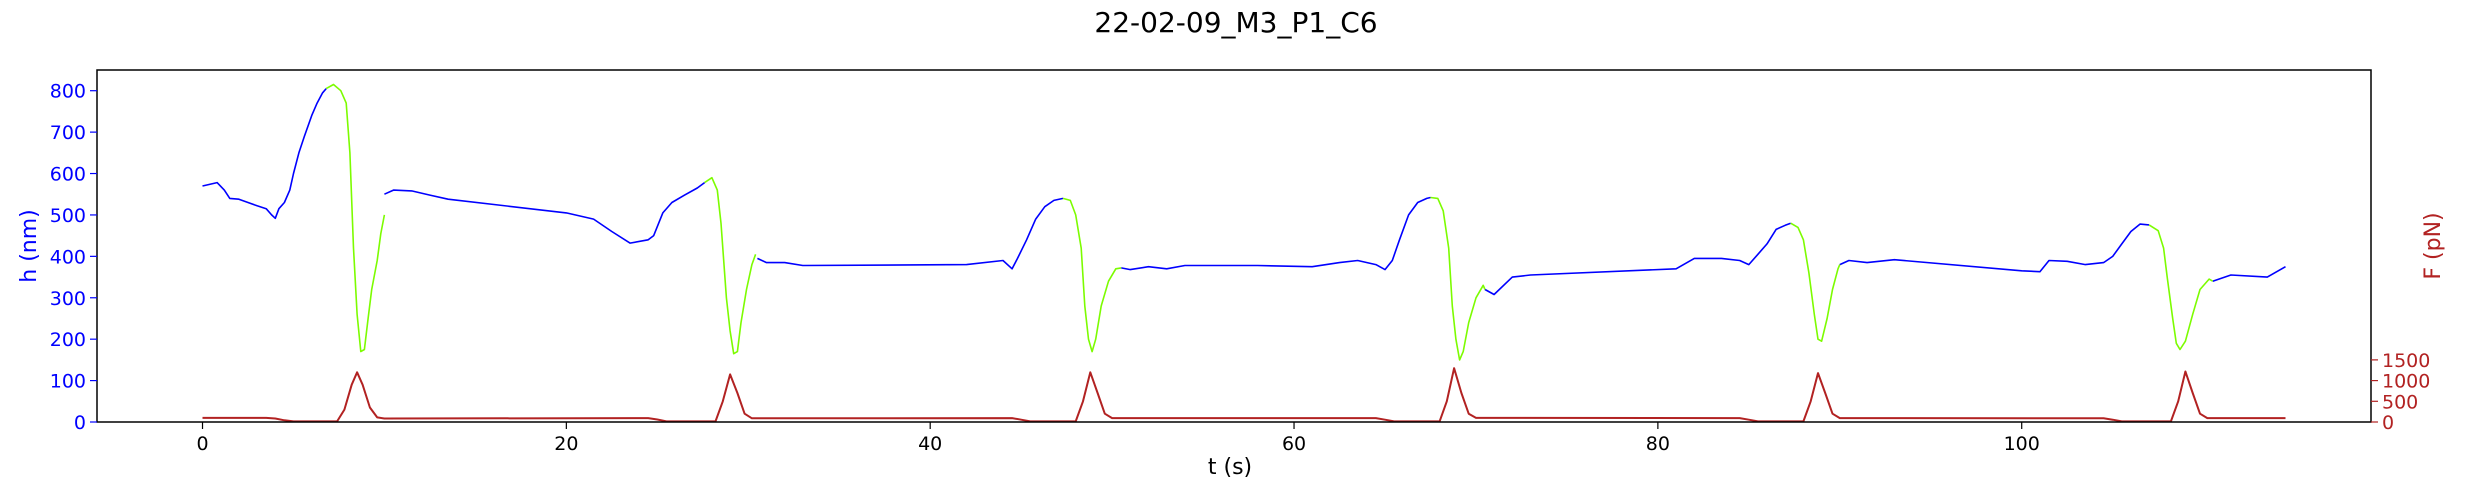 The width and height of the screenshot is (2472, 500). Describe the element at coordinates (2406, 382) in the screenshot. I see `y-right-tick-label: 1000` at that location.